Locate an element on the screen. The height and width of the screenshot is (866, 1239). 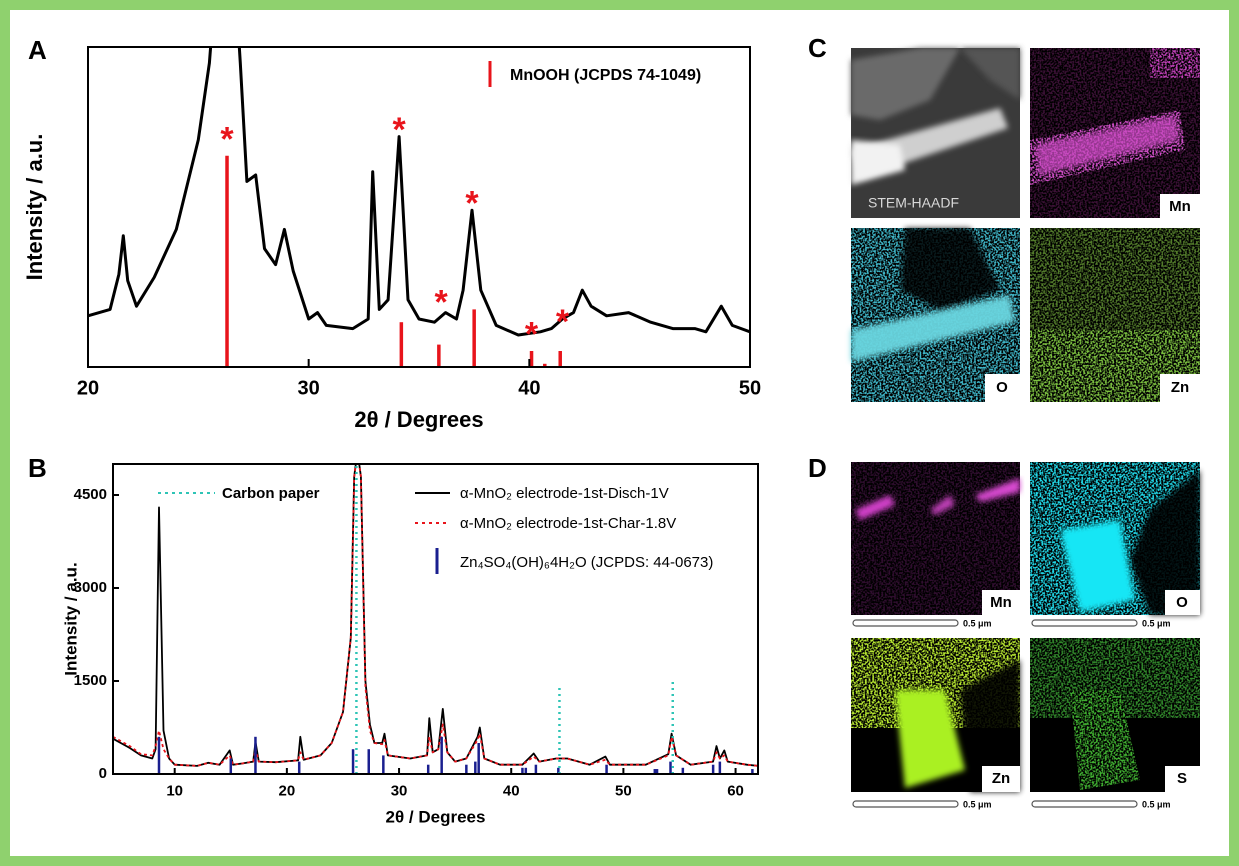
legend-label: α-MnO₂ electrode-1st-Disch-1V is located at coordinates (564, 493).